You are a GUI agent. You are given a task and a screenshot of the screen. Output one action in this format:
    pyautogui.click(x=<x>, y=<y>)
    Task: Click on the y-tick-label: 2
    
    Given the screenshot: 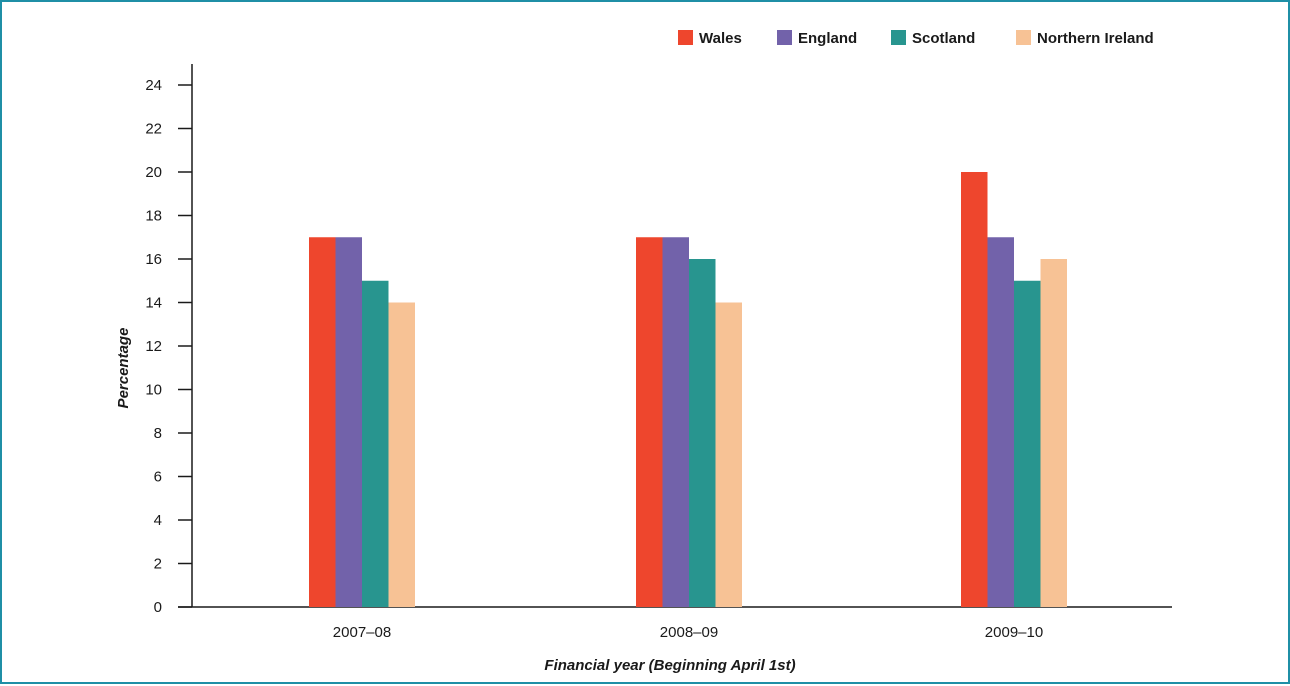 What is the action you would take?
    pyautogui.click(x=158, y=564)
    